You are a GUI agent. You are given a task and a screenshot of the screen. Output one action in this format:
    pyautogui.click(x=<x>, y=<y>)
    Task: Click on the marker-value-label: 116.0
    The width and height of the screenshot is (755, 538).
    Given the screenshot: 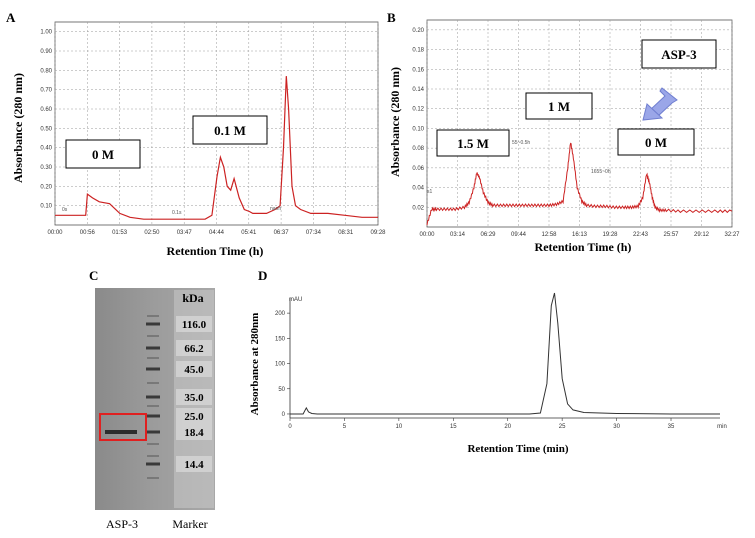 What is the action you would take?
    pyautogui.click(x=194, y=325)
    